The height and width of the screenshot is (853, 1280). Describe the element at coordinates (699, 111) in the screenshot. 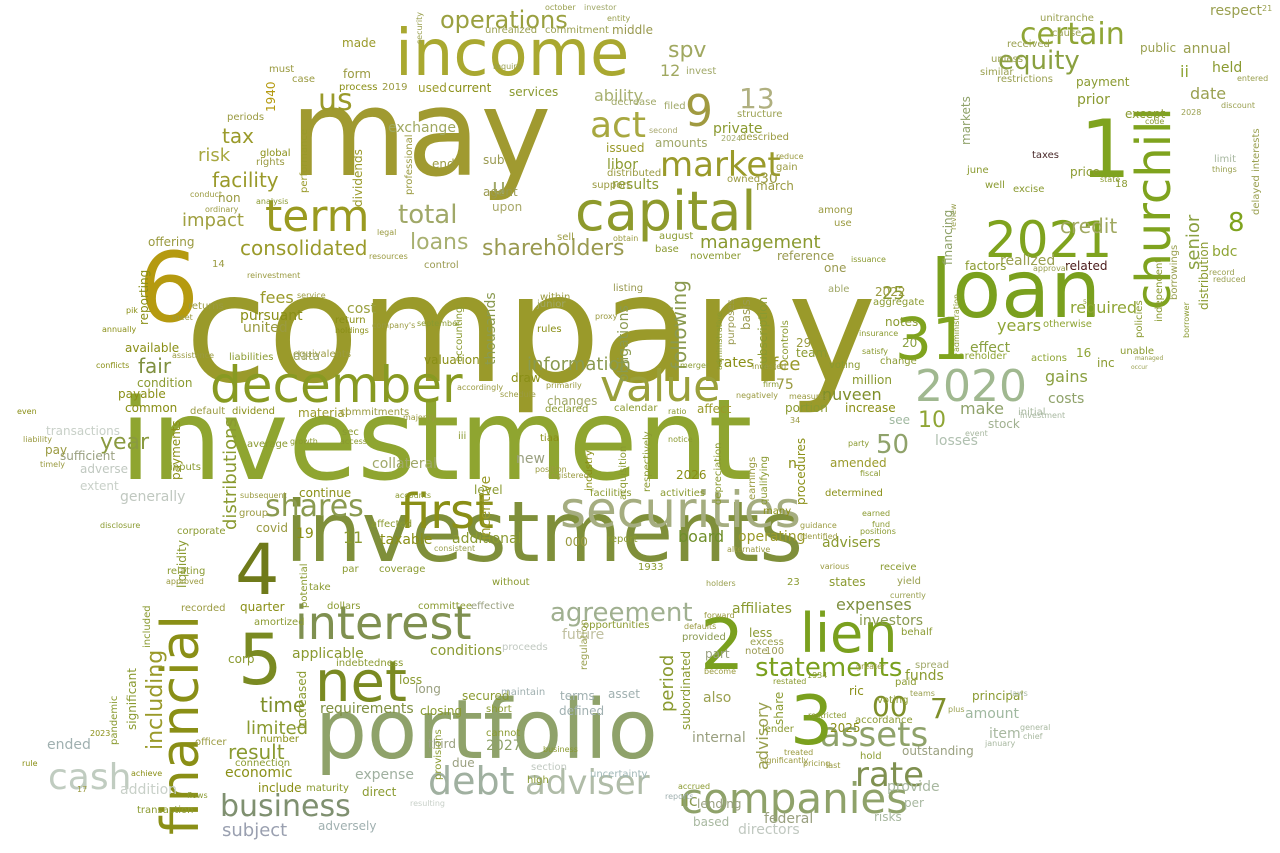

I see `cloud-word: 9` at that location.